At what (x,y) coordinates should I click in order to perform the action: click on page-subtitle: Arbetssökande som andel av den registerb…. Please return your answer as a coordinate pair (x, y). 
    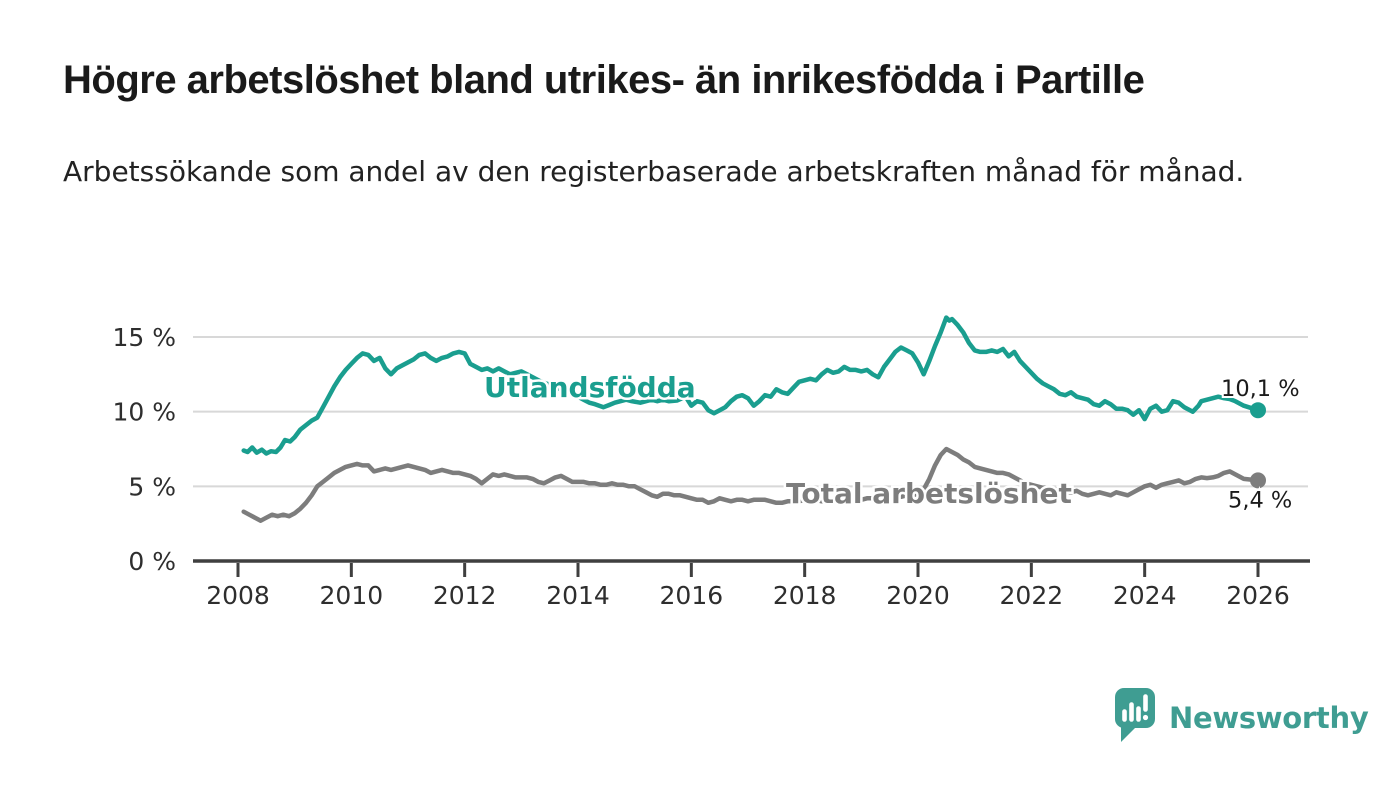
    Looking at the image, I should click on (654, 171).